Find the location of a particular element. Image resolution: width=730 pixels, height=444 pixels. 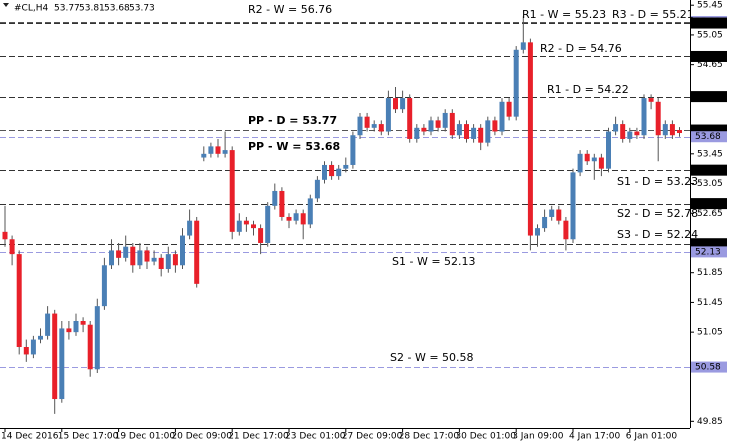

price-box-label: 55.21 is located at coordinates (708, 24).